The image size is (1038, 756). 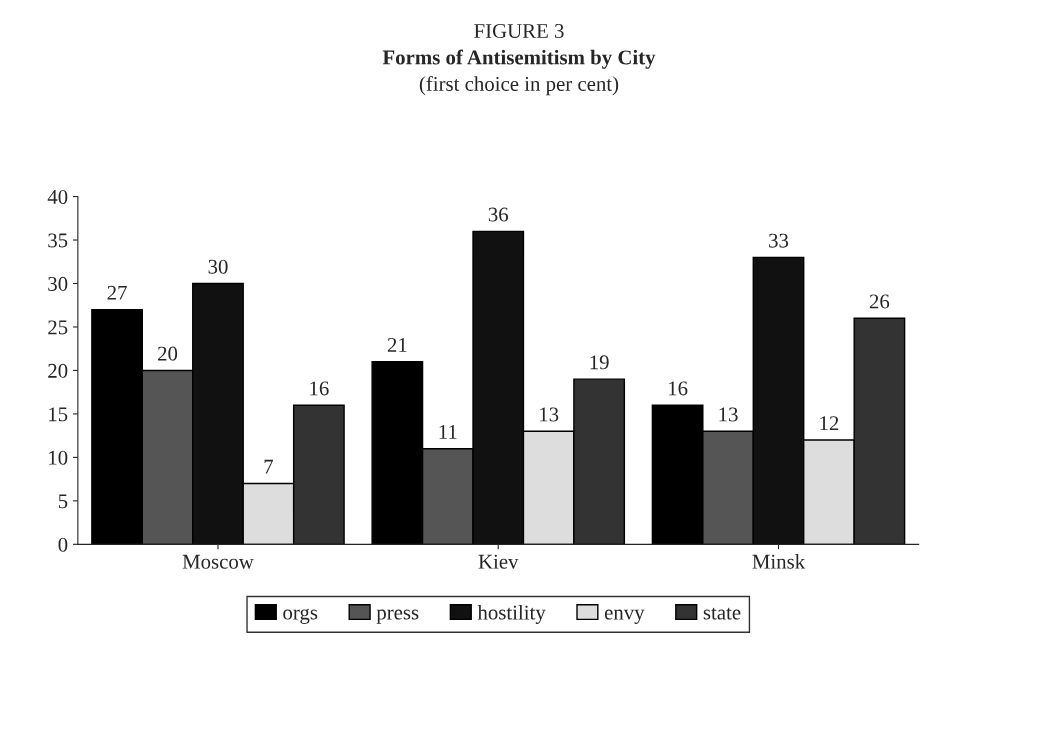 What do you see at coordinates (519, 31) in the screenshot?
I see `chart-title: FIGURE 3` at bounding box center [519, 31].